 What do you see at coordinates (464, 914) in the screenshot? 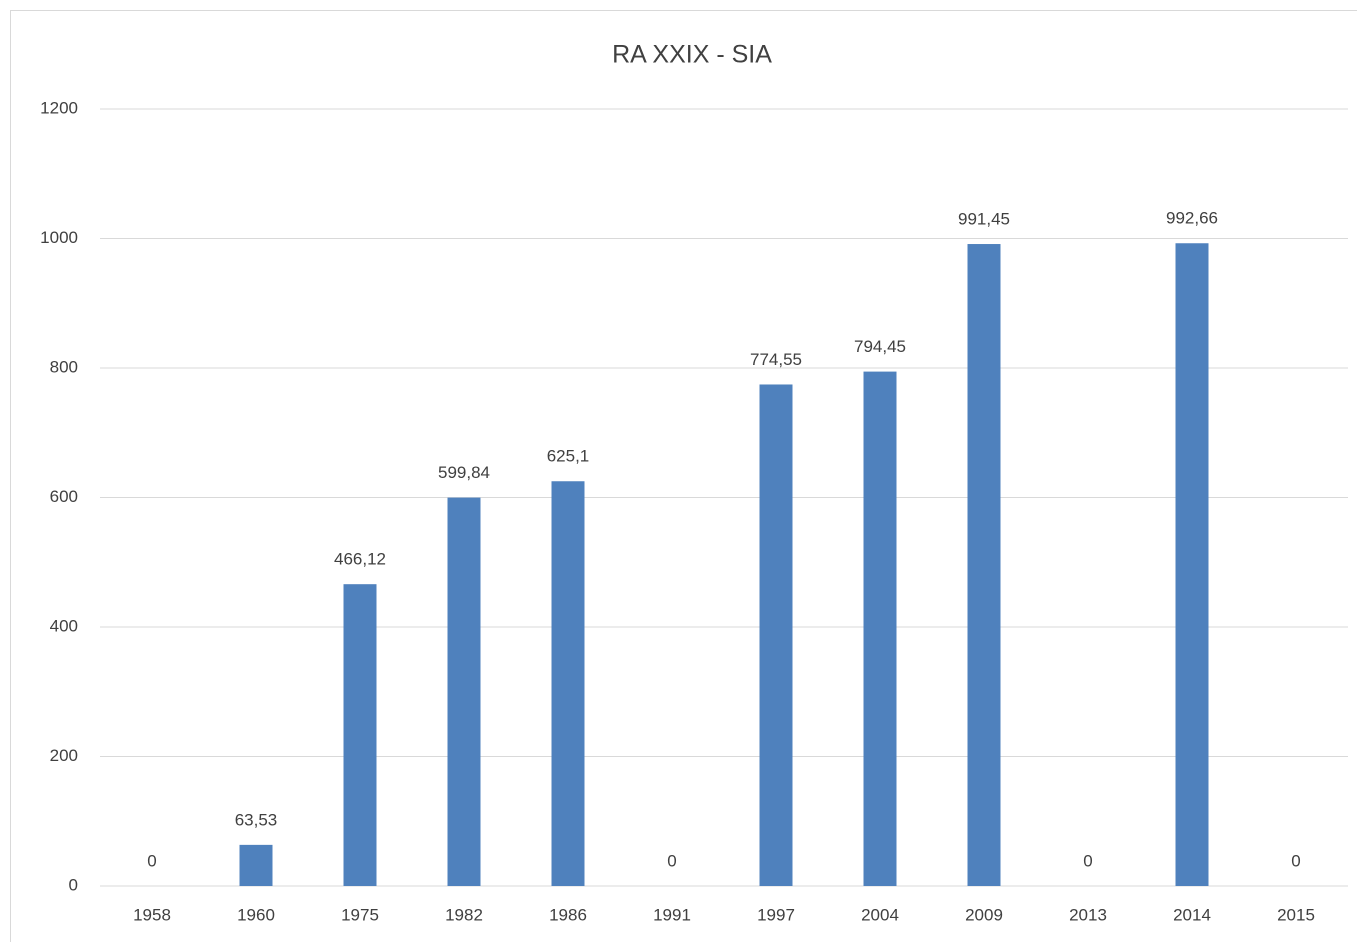
I see `x-tick-label: 1982` at bounding box center [464, 914].